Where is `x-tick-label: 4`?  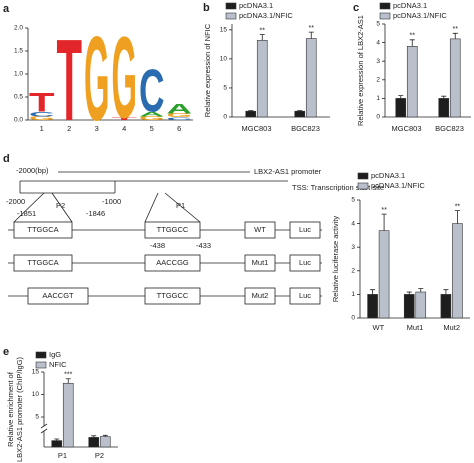 x-tick-label: 4 is located at coordinates (124, 128).